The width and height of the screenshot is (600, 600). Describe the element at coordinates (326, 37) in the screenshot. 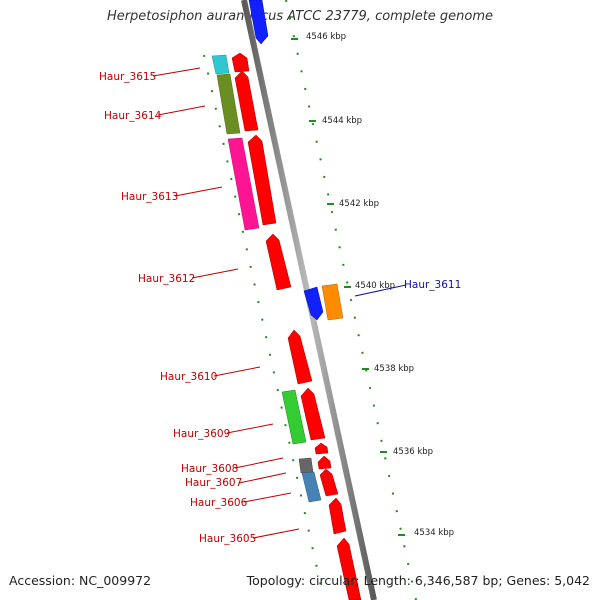

I see `kbp-label: 4546 kbp` at that location.